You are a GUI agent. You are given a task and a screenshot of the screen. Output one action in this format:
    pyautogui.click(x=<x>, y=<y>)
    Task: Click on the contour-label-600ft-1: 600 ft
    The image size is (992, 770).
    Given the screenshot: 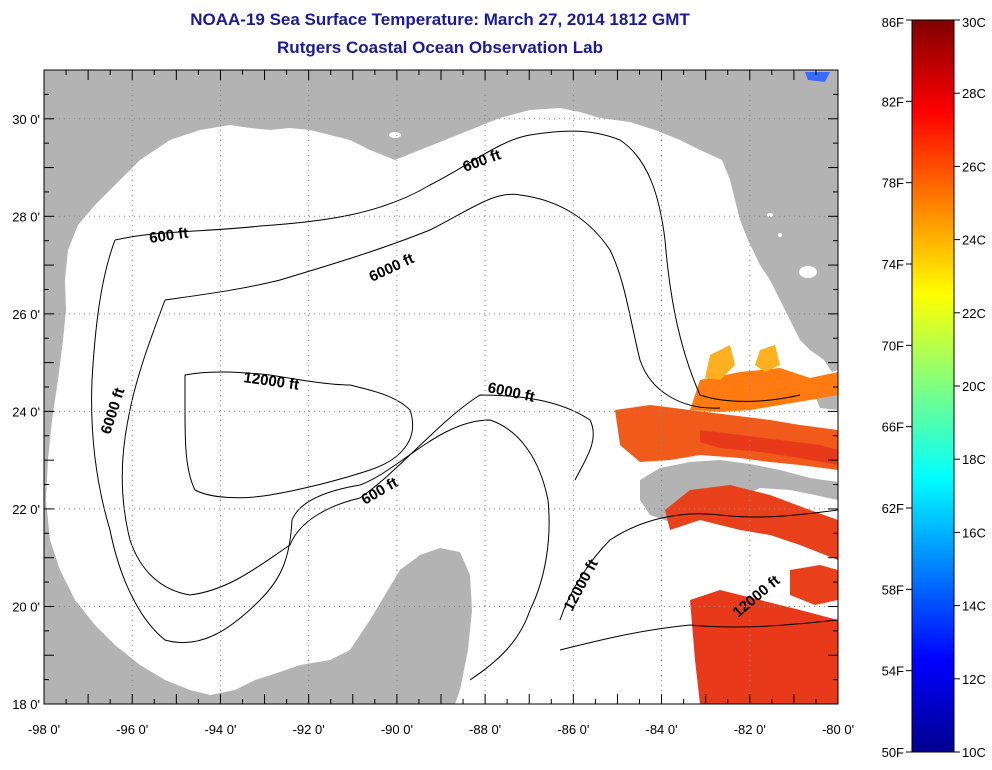 What is the action you would take?
    pyautogui.click(x=168, y=236)
    